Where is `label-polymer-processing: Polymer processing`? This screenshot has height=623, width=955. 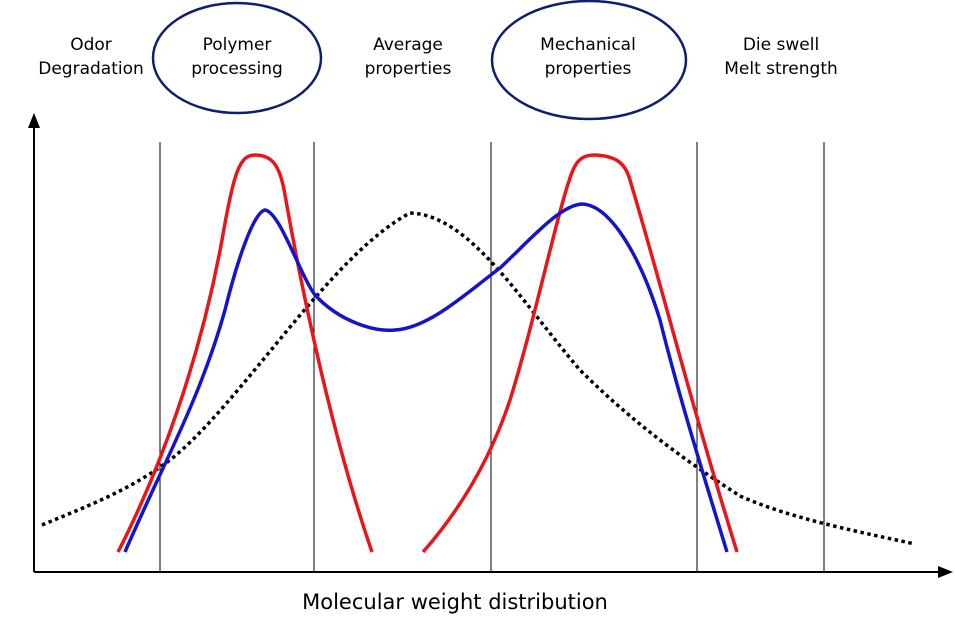 label-polymer-processing: Polymer processing is located at coordinates (237, 57).